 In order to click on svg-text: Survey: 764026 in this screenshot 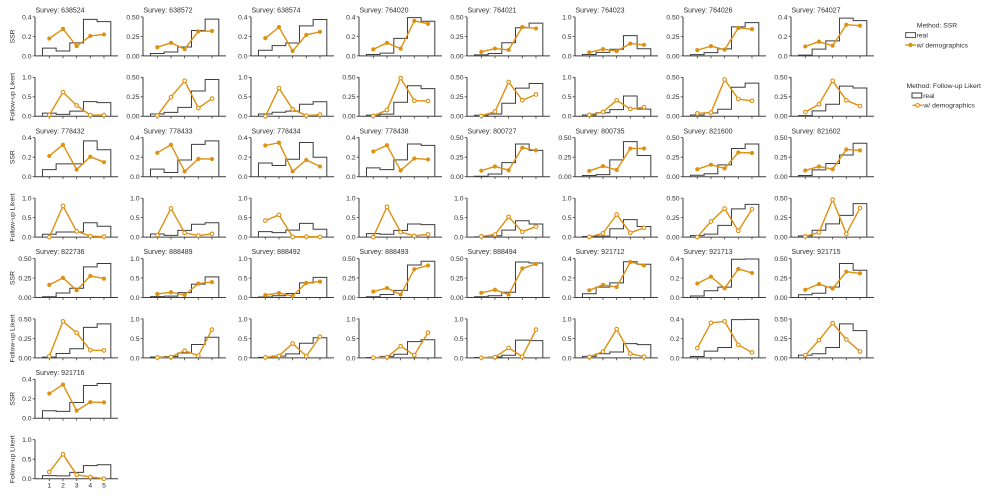, I will do `click(708, 11)`.